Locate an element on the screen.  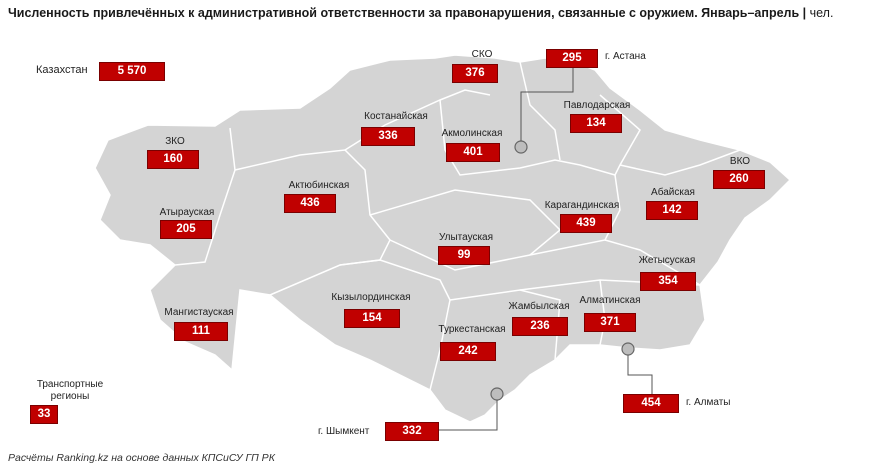
unit-text: чел. is located at coordinates (821, 13).